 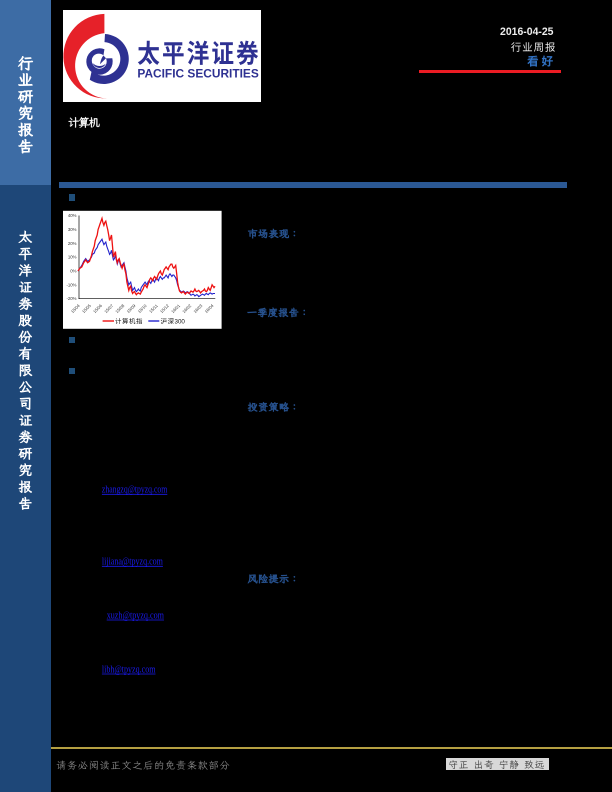 I want to click on svg-text: 15/11, so click(x=153, y=308).